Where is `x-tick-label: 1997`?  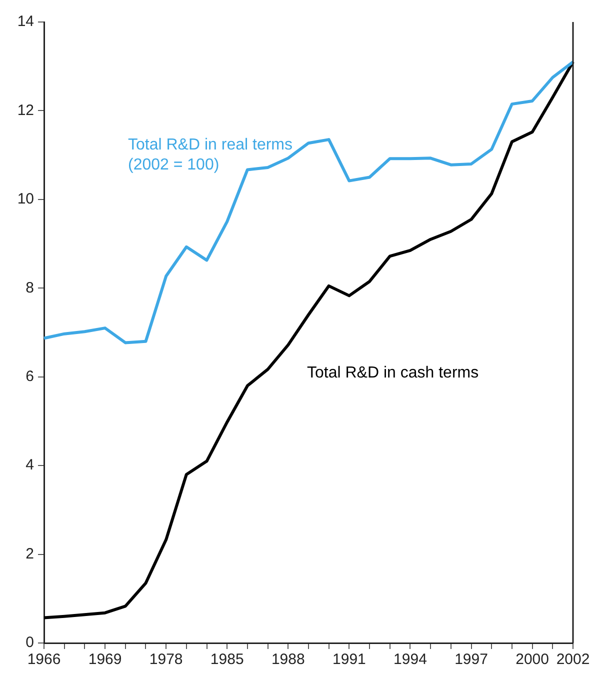 x-tick-label: 1997 is located at coordinates (471, 659).